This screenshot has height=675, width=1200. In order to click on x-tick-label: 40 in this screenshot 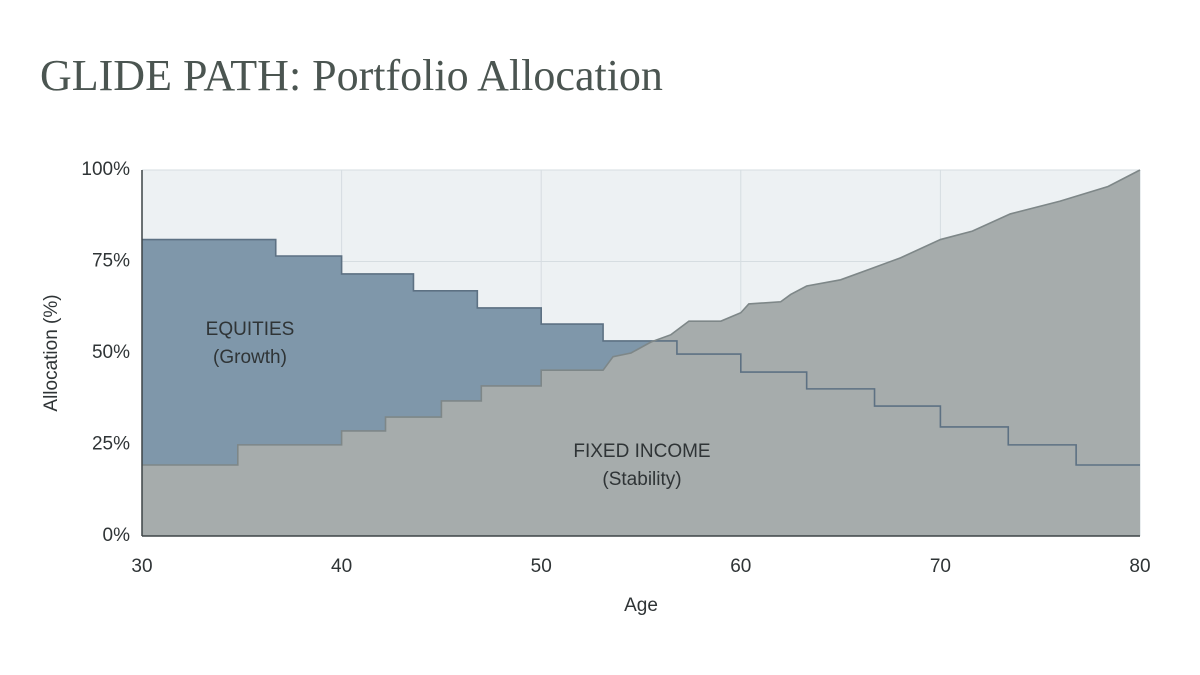, I will do `click(341, 566)`.